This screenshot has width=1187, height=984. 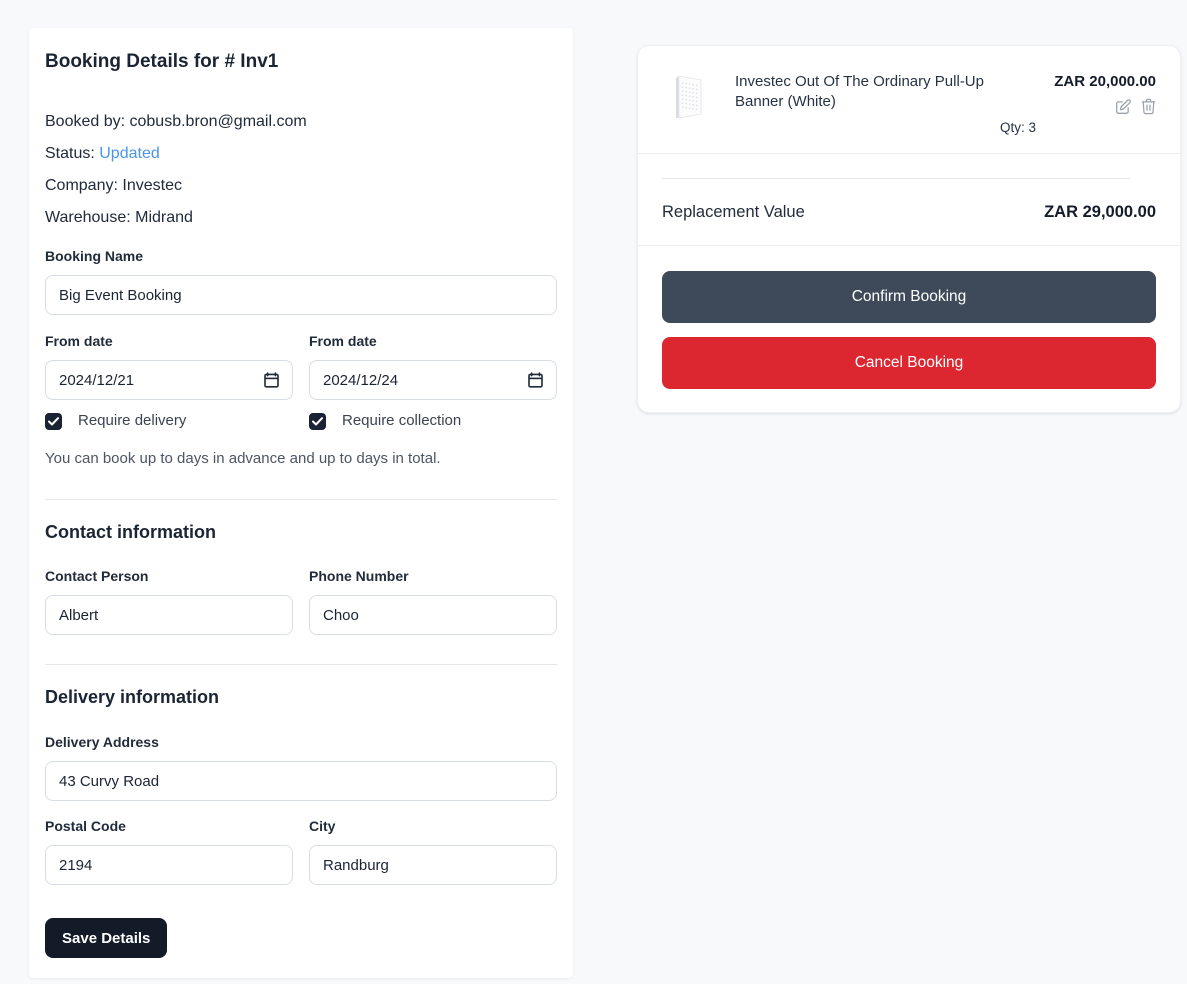 I want to click on phone-number-input, so click(x=433, y=615).